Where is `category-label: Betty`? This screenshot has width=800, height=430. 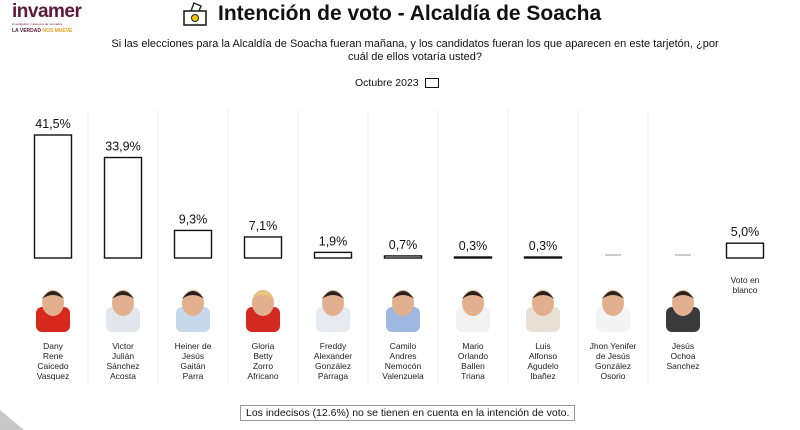
category-label: Betty is located at coordinates (263, 356).